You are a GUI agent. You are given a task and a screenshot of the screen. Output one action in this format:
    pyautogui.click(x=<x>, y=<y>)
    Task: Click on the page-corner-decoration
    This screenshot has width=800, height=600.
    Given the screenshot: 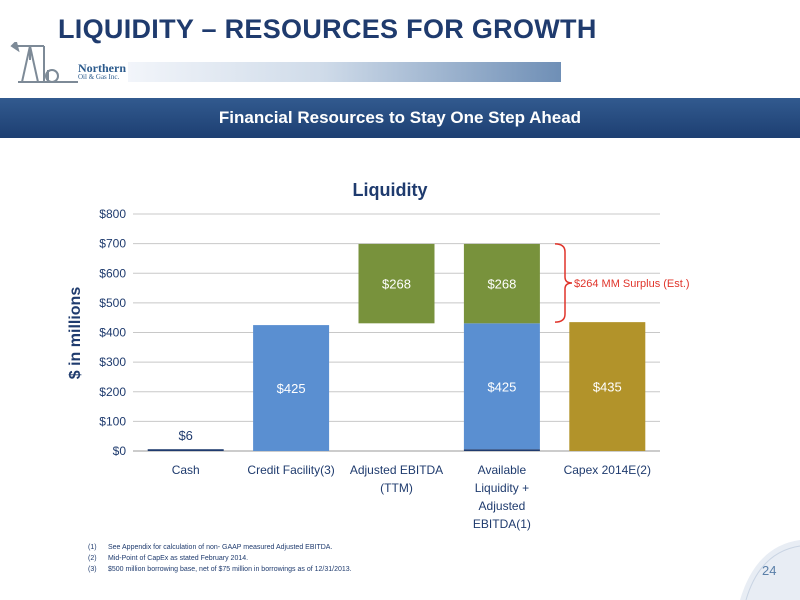 What is the action you would take?
    pyautogui.click(x=770, y=570)
    